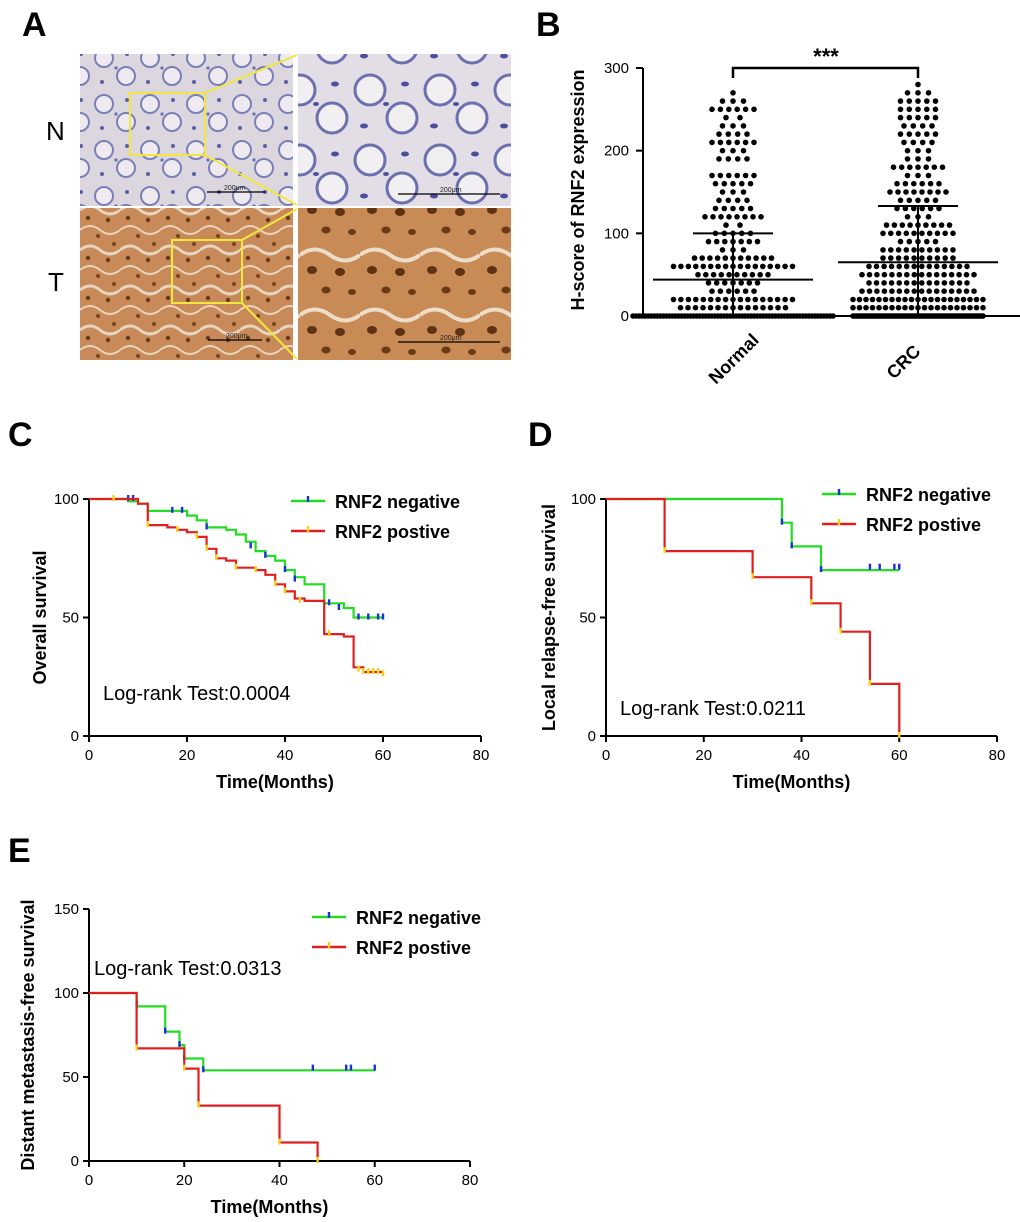 This screenshot has height=1222, width=1020. Describe the element at coordinates (236, 558) in the screenshot. I see `survival-curve` at that location.